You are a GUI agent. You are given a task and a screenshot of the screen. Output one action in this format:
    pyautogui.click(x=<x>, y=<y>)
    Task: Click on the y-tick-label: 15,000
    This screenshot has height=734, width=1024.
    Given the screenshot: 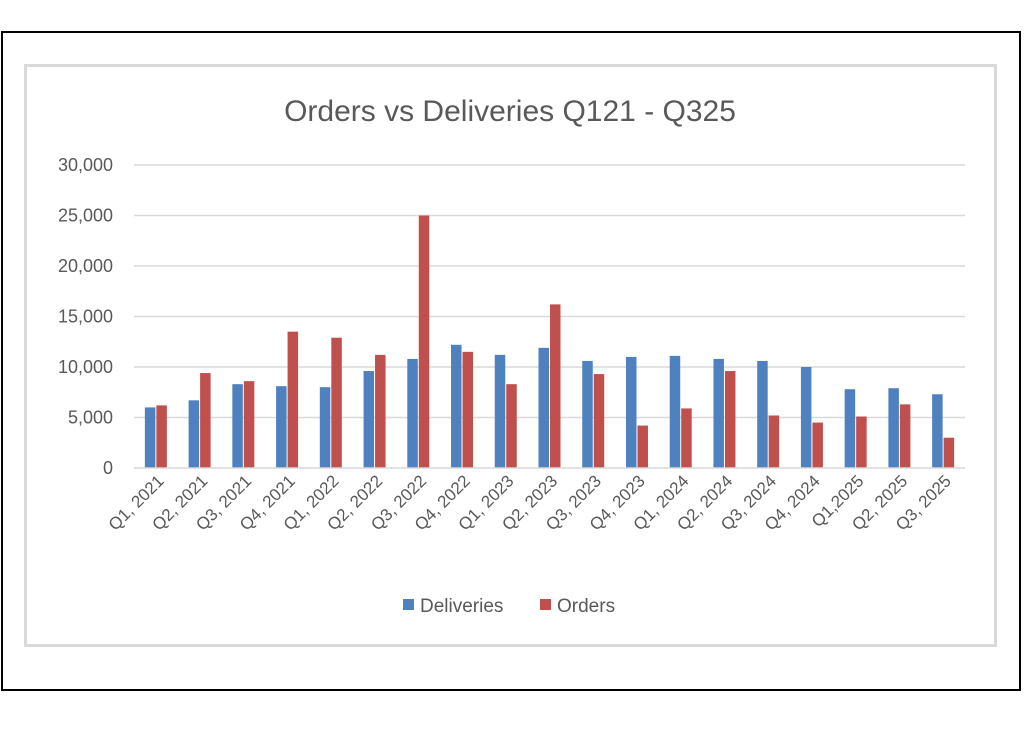 What is the action you would take?
    pyautogui.click(x=85, y=317)
    